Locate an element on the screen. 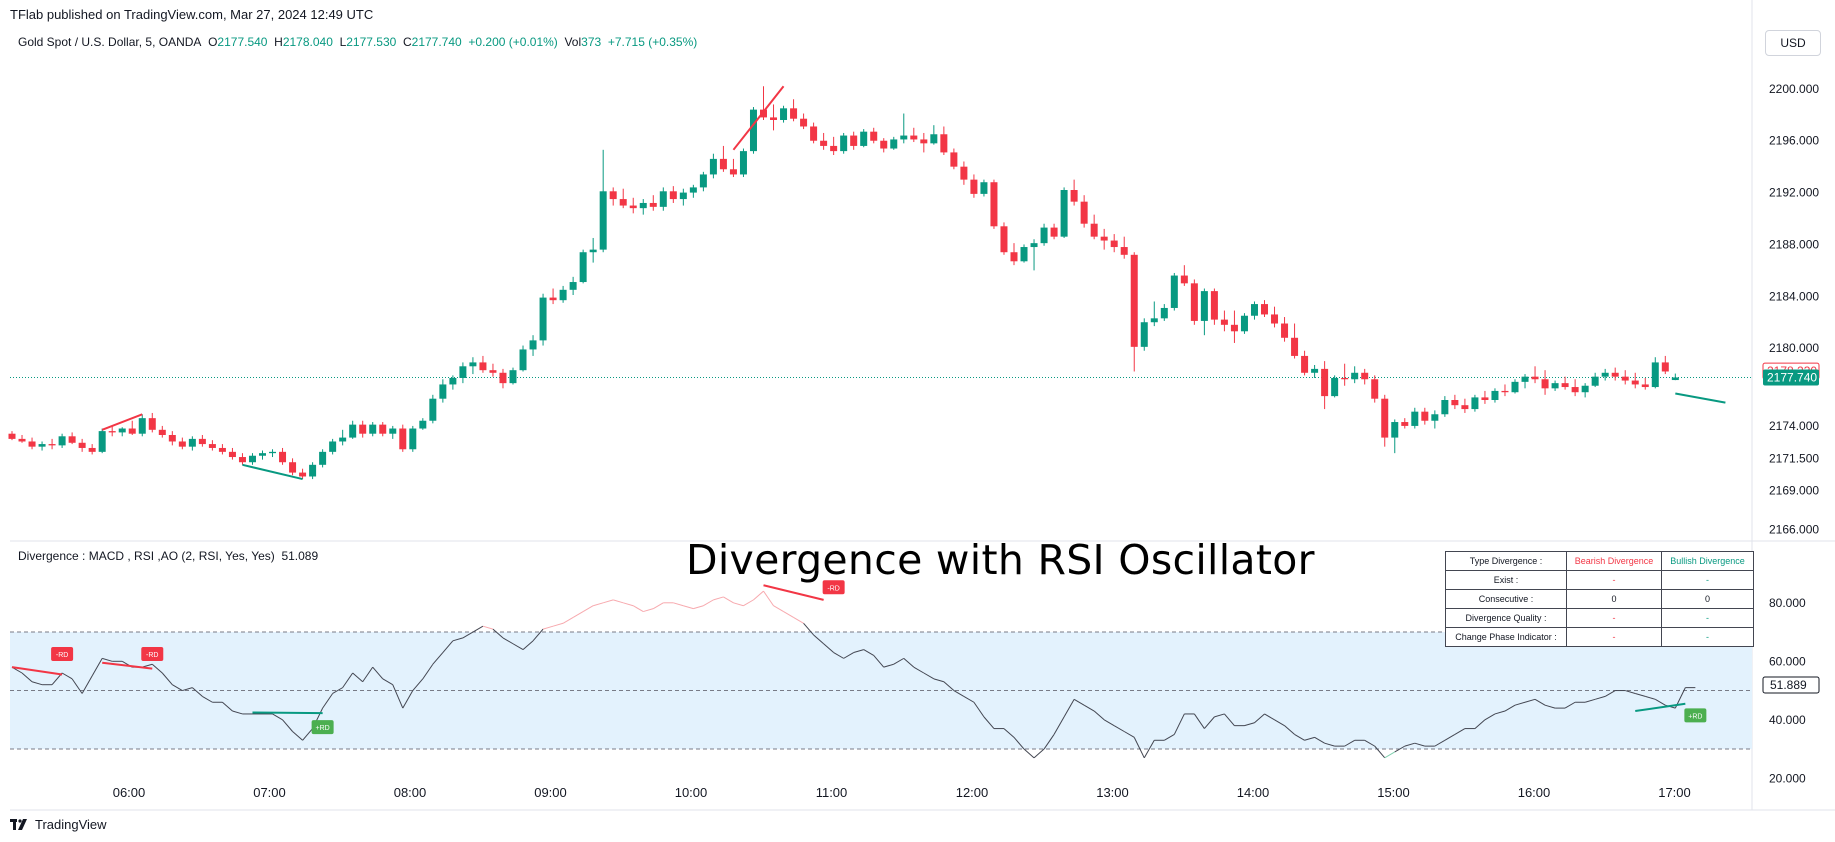  indicator-title: Divergence with RSI Oscillator is located at coordinates (1000, 560).